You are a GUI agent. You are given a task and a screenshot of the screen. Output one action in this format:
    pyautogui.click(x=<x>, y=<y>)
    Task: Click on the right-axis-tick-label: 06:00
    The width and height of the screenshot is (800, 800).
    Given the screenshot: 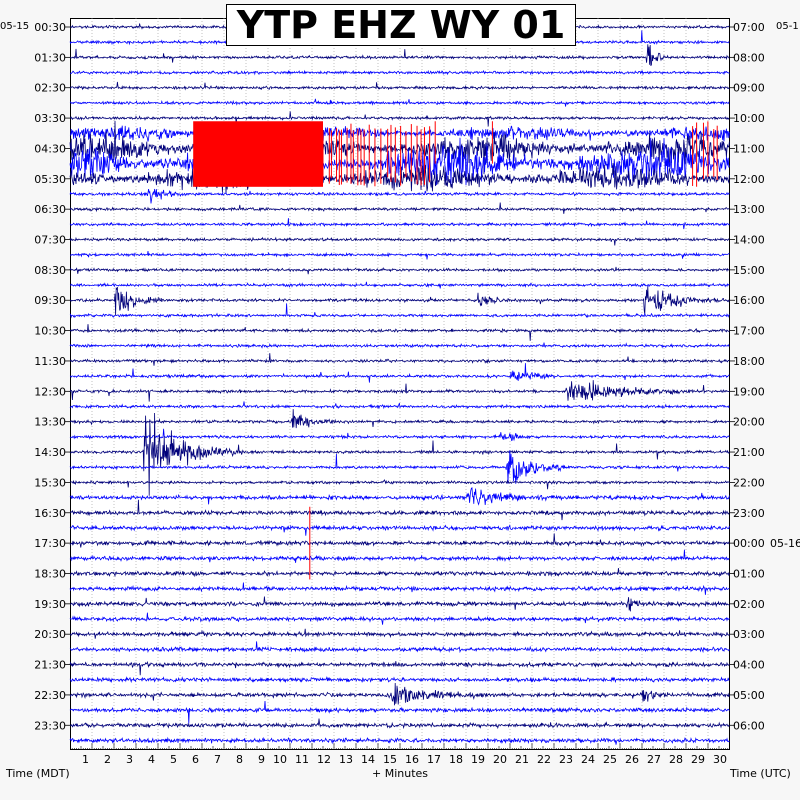 What is the action you would take?
    pyautogui.click(x=749, y=725)
    